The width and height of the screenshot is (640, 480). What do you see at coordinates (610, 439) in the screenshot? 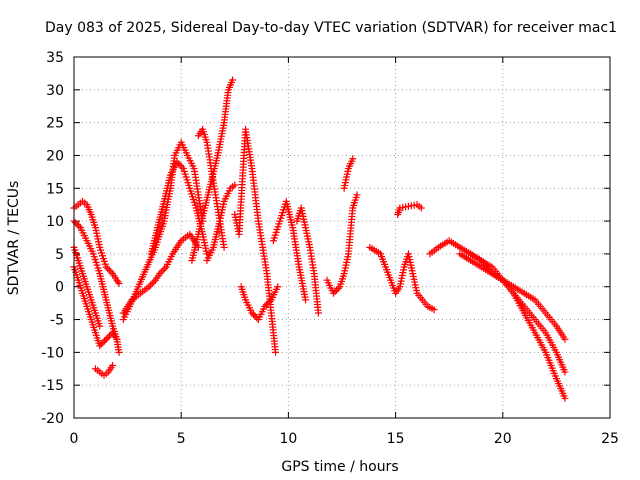
I see `x-tick-label: 25` at bounding box center [610, 439].